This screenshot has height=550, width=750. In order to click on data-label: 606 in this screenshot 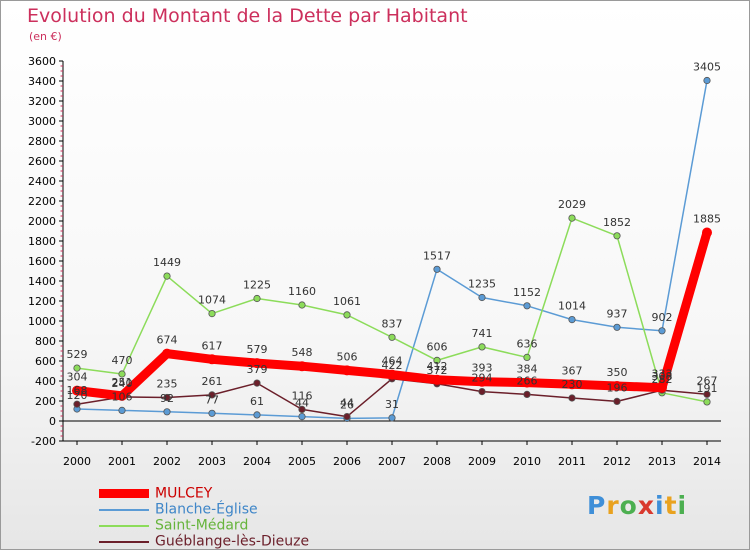, I will do `click(437, 346)`.